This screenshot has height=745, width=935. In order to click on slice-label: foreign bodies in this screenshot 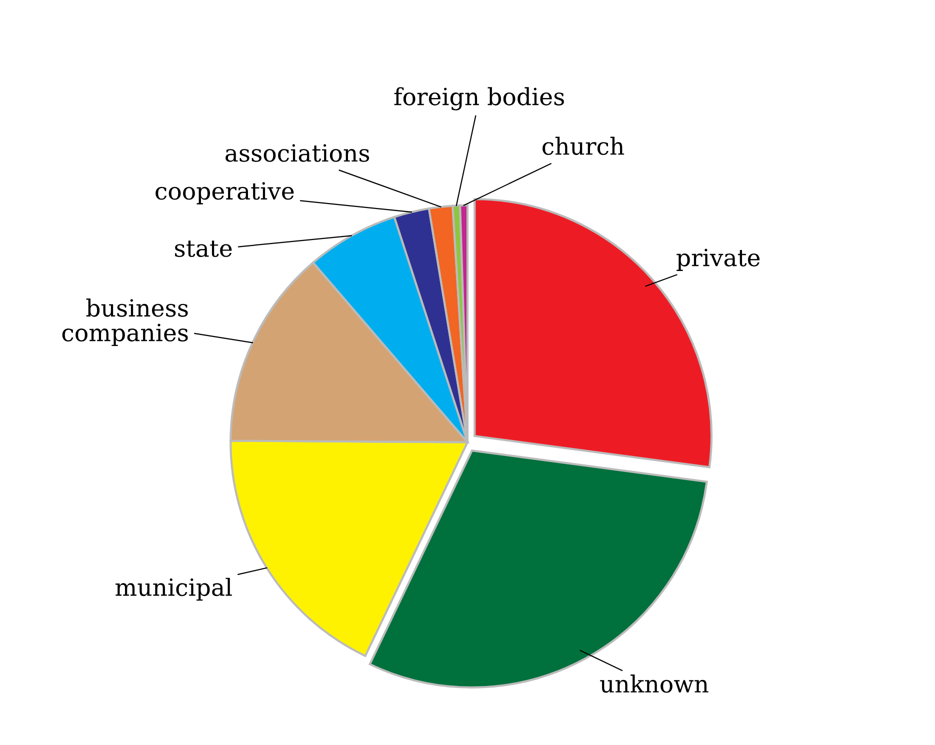, I will do `click(479, 98)`.